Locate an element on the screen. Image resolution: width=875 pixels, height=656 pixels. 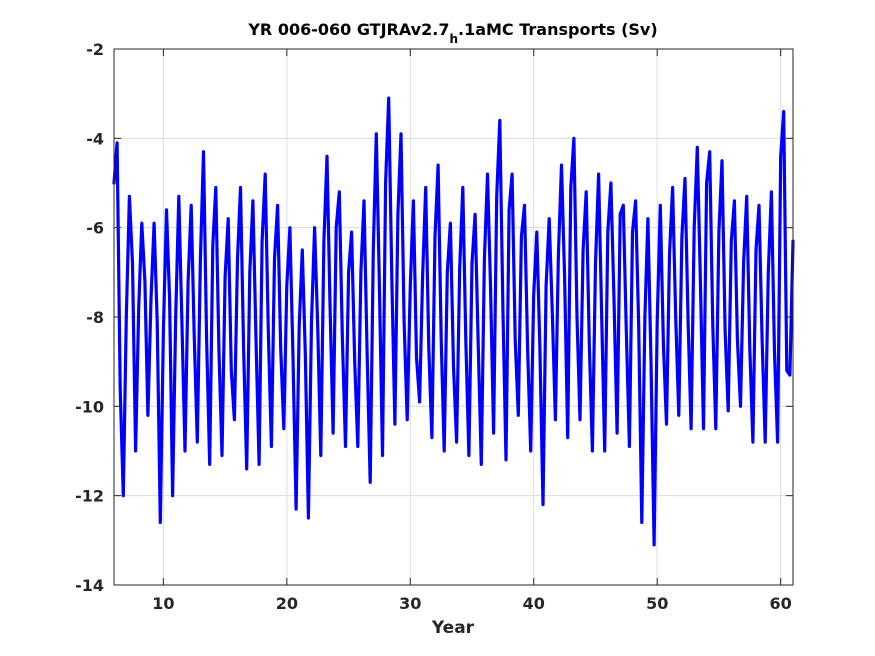
chart-title-main: YR 006-060 GTJRAv2.7 is located at coordinates (348, 29).